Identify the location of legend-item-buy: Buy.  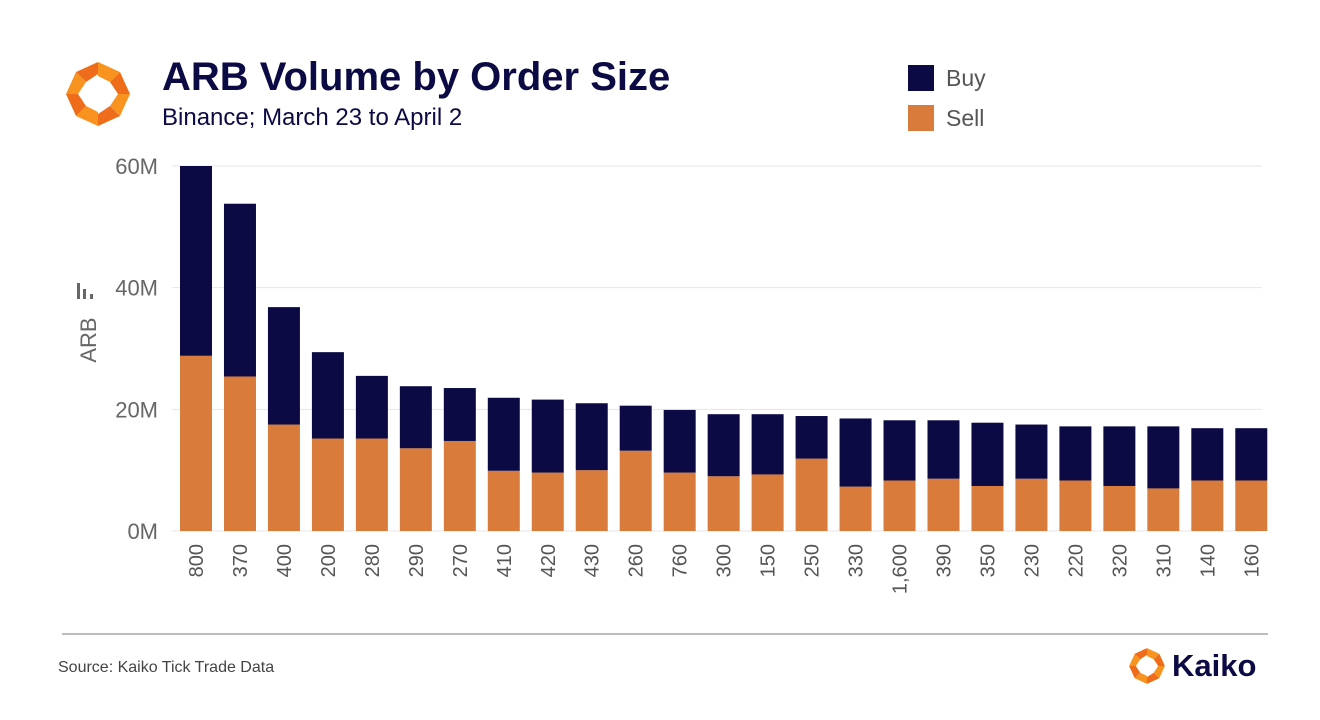
(947, 78).